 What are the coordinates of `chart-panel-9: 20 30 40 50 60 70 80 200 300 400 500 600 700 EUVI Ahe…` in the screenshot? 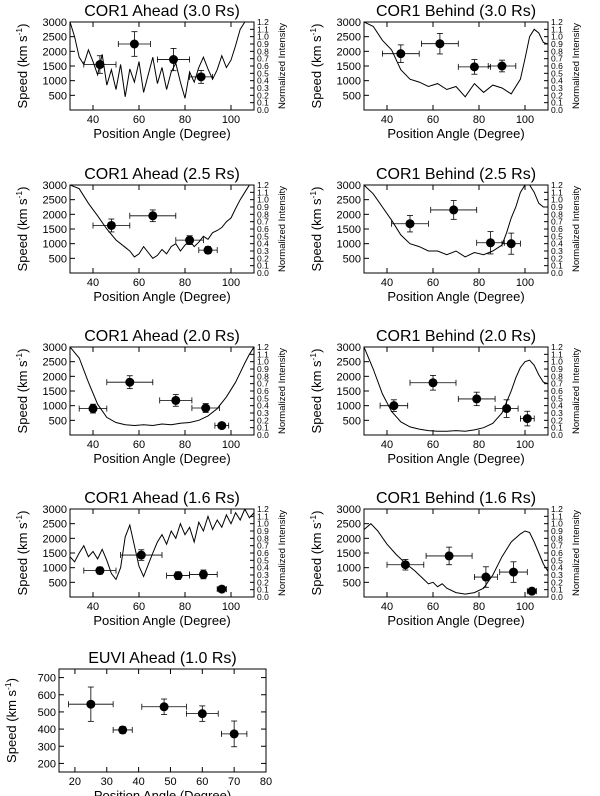 It's located at (137, 723).